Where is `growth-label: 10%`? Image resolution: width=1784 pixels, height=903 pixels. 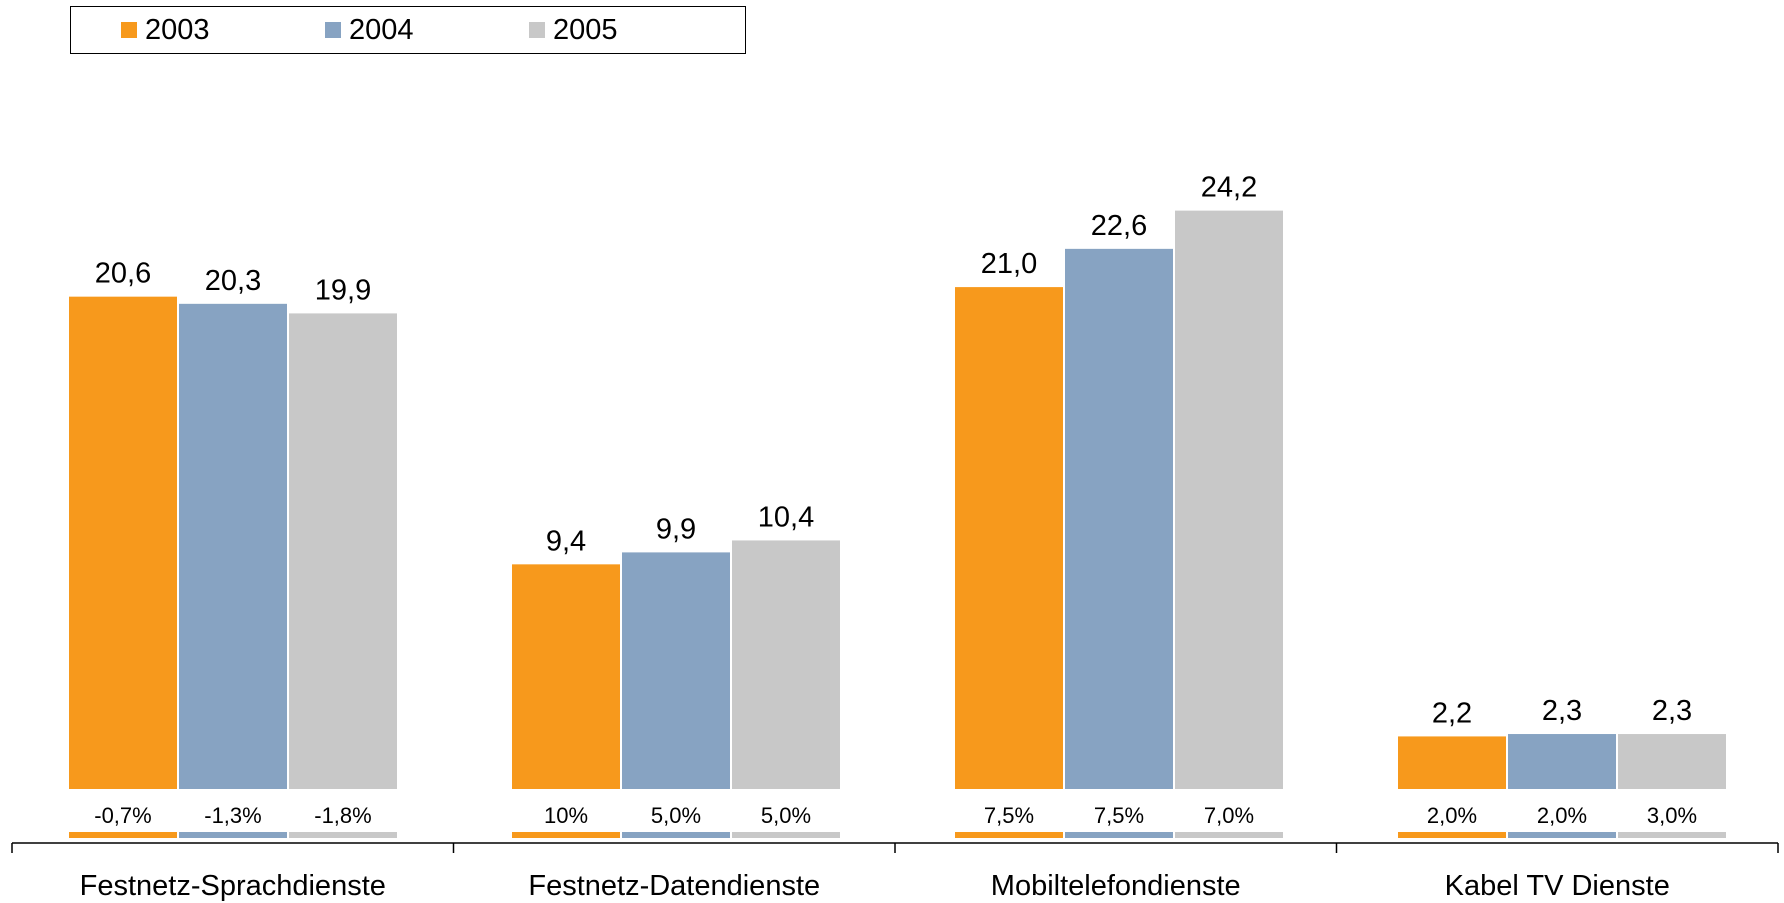
growth-label: 10% is located at coordinates (566, 815).